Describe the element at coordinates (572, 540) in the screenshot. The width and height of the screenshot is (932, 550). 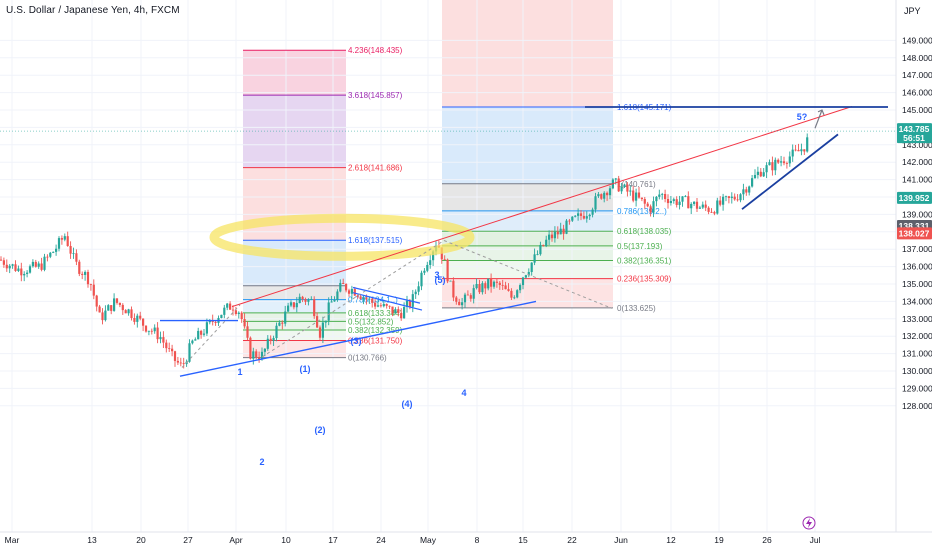
I see `time-tick-label: 22` at that location.